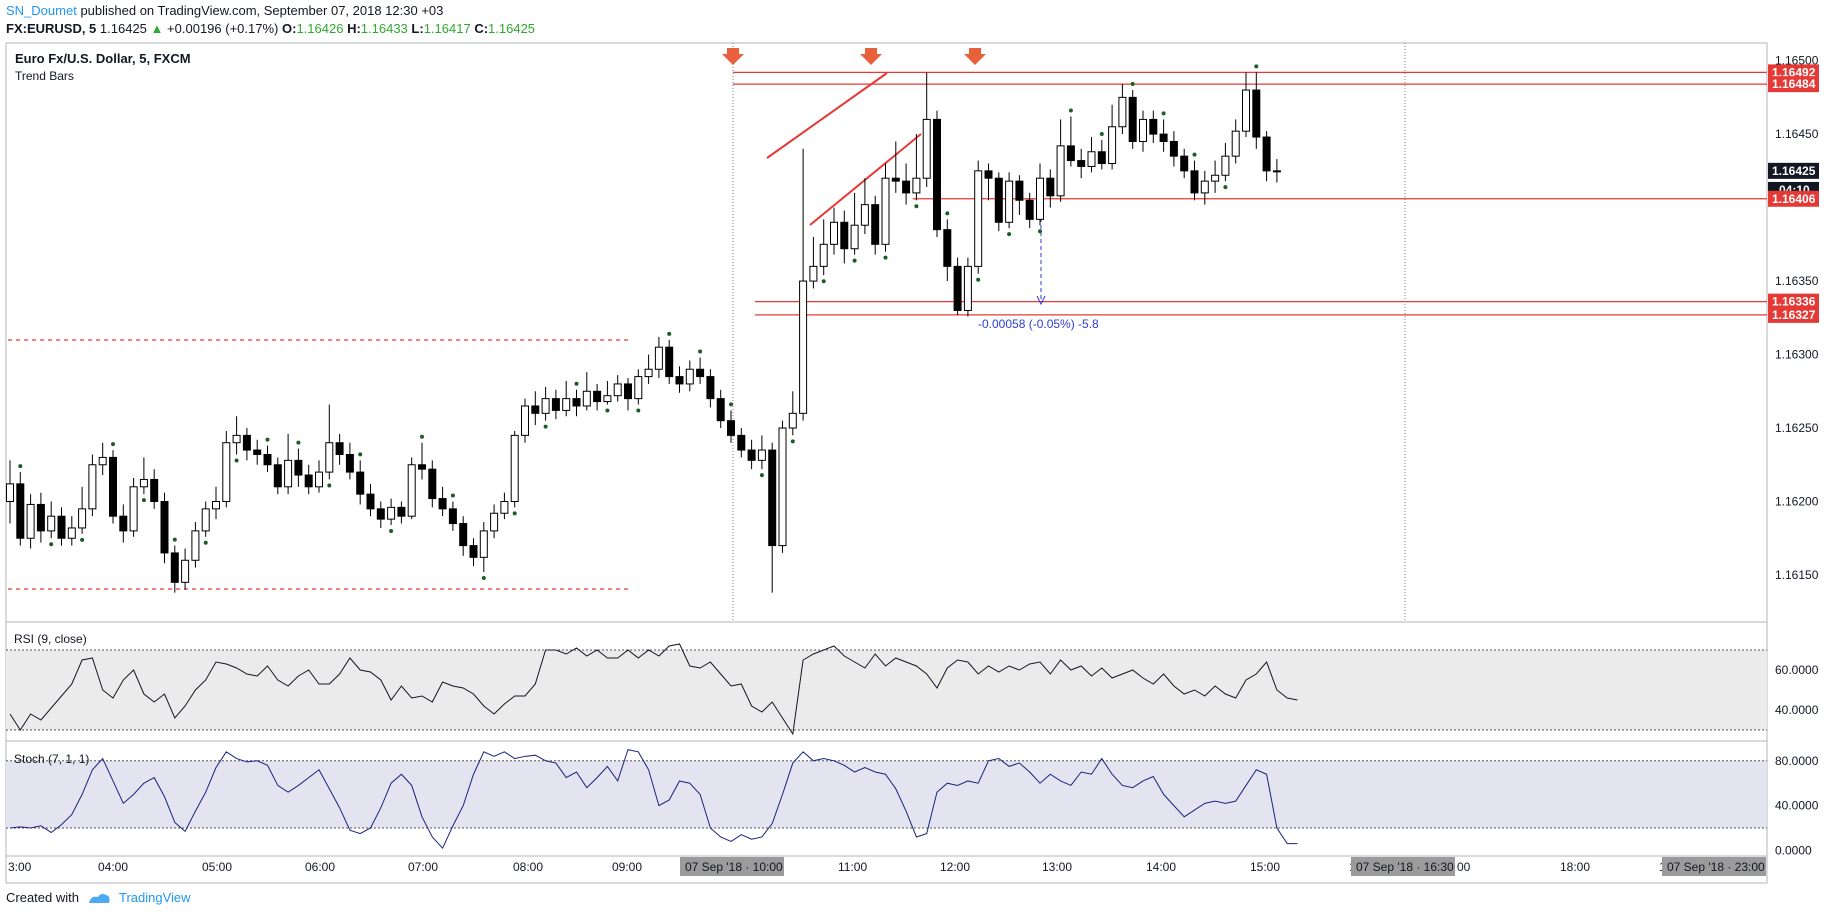 The height and width of the screenshot is (915, 1828). I want to click on stoch-tick-label: 0.0000, so click(1793, 850).